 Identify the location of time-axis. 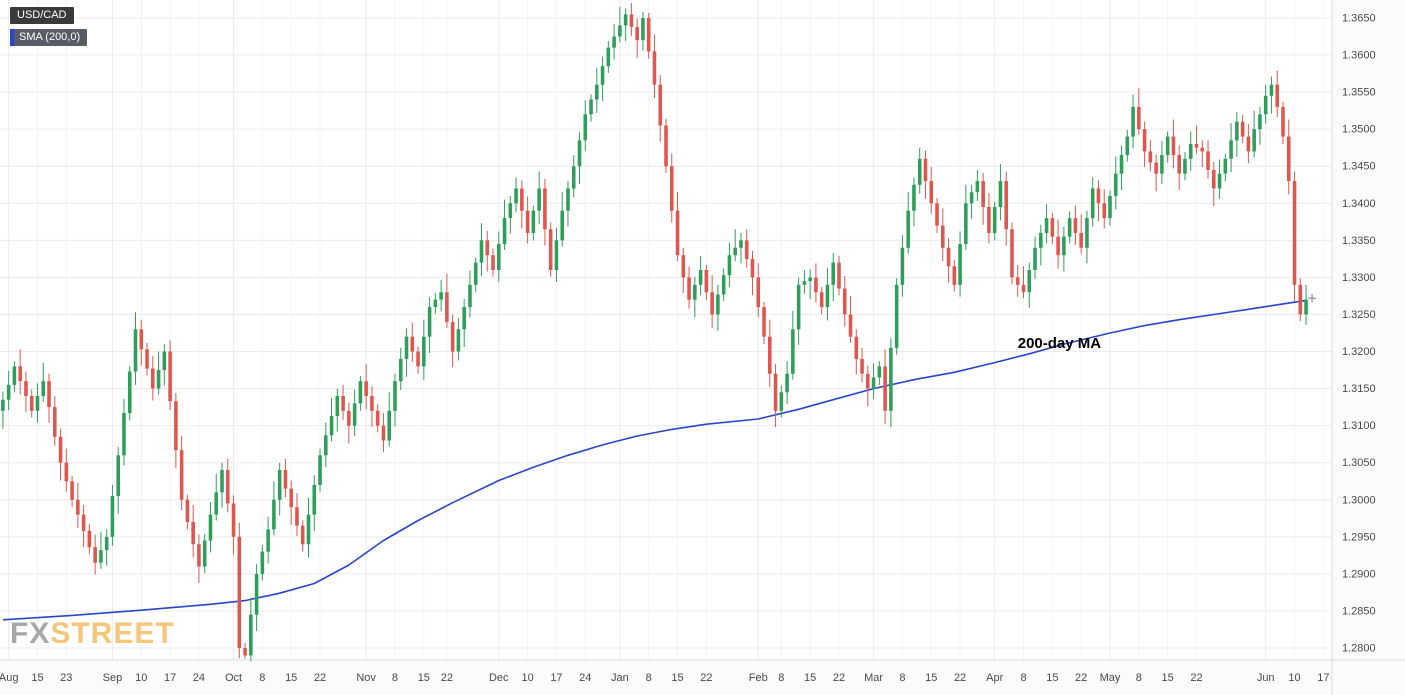
(666, 677).